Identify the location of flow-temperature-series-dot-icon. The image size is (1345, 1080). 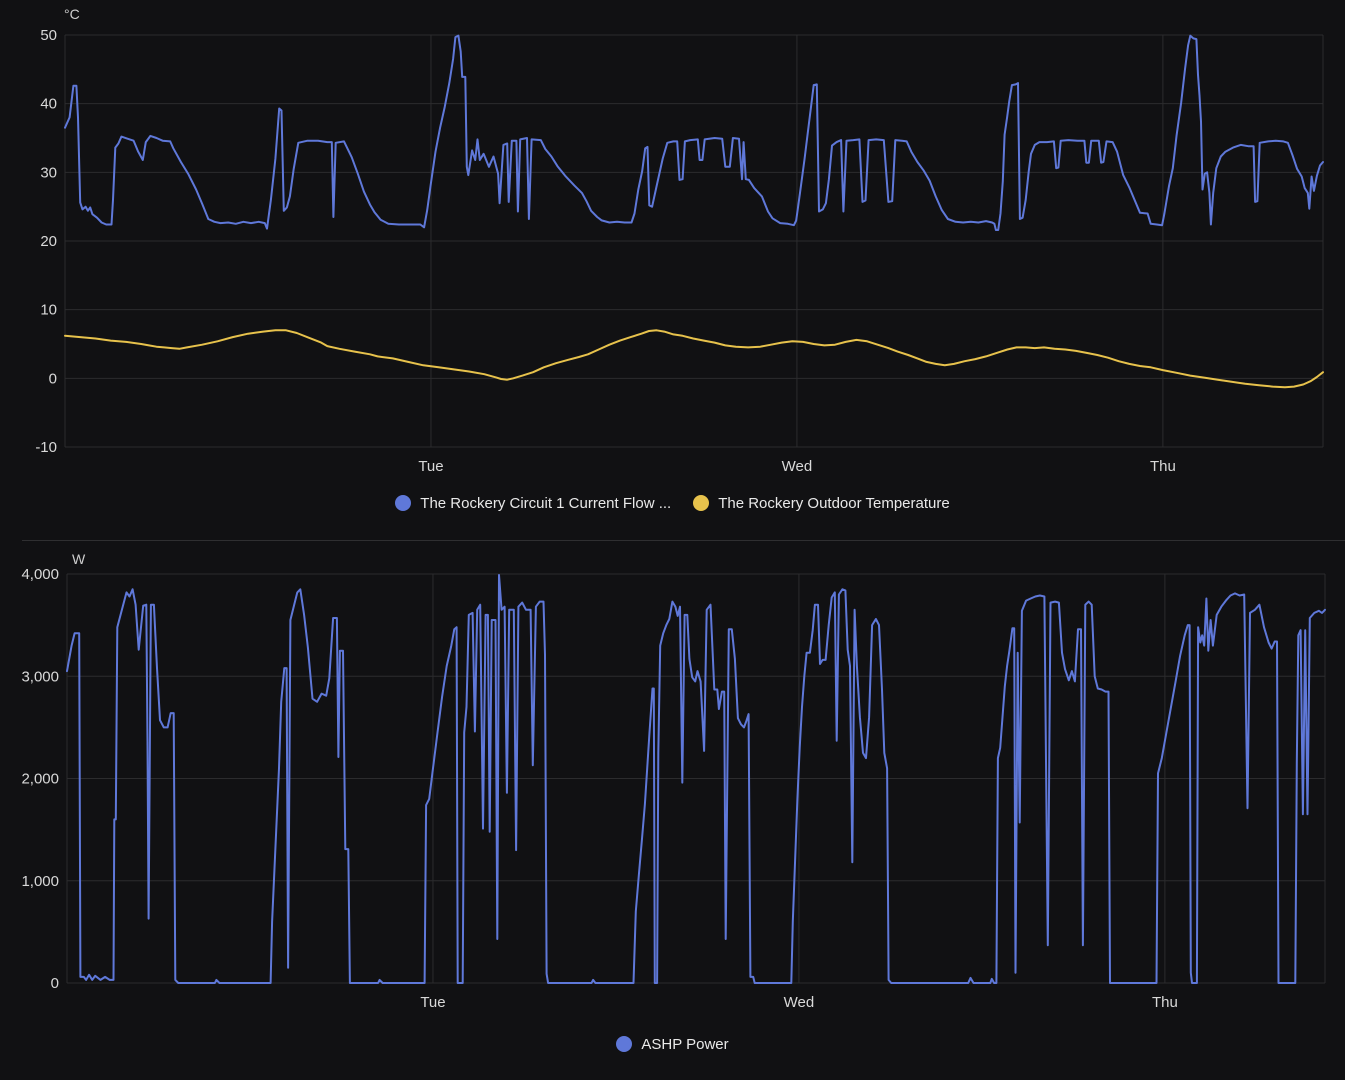
(403, 503).